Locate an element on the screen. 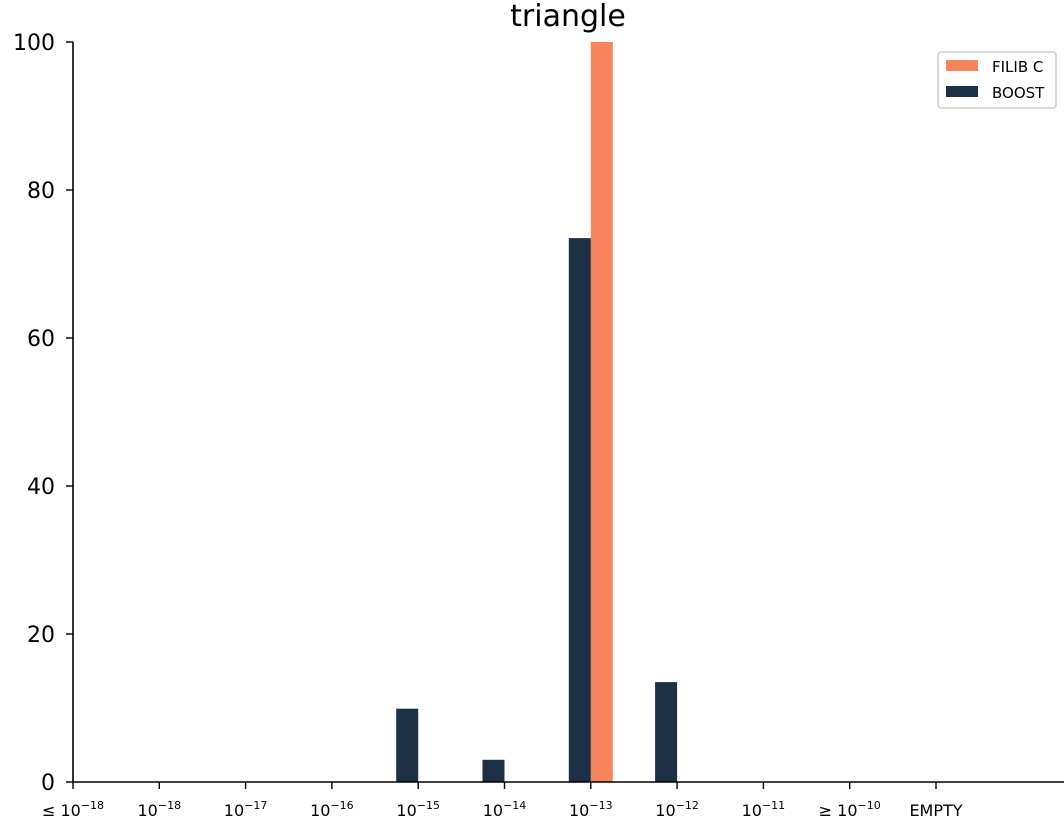 This screenshot has height=823, width=1064. legend-label-filib-c: FILIB C is located at coordinates (1017, 67).